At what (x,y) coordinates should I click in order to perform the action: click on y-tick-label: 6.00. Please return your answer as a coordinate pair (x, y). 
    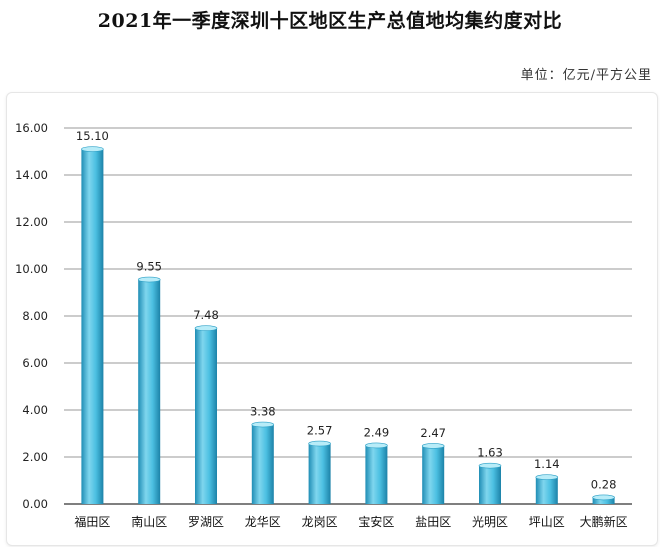
    Looking at the image, I should click on (35, 363).